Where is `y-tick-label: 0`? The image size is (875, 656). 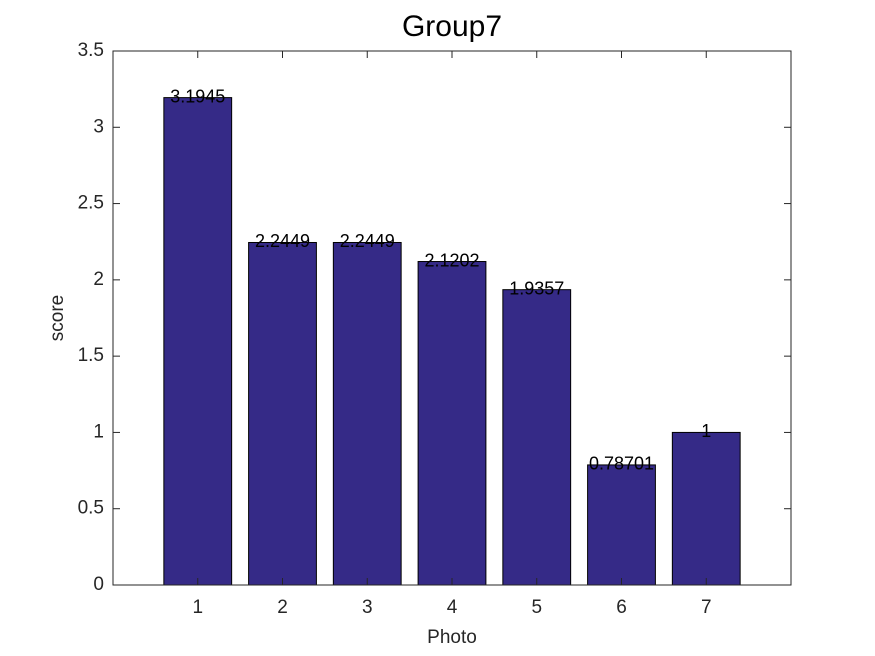 y-tick-label: 0 is located at coordinates (98, 584).